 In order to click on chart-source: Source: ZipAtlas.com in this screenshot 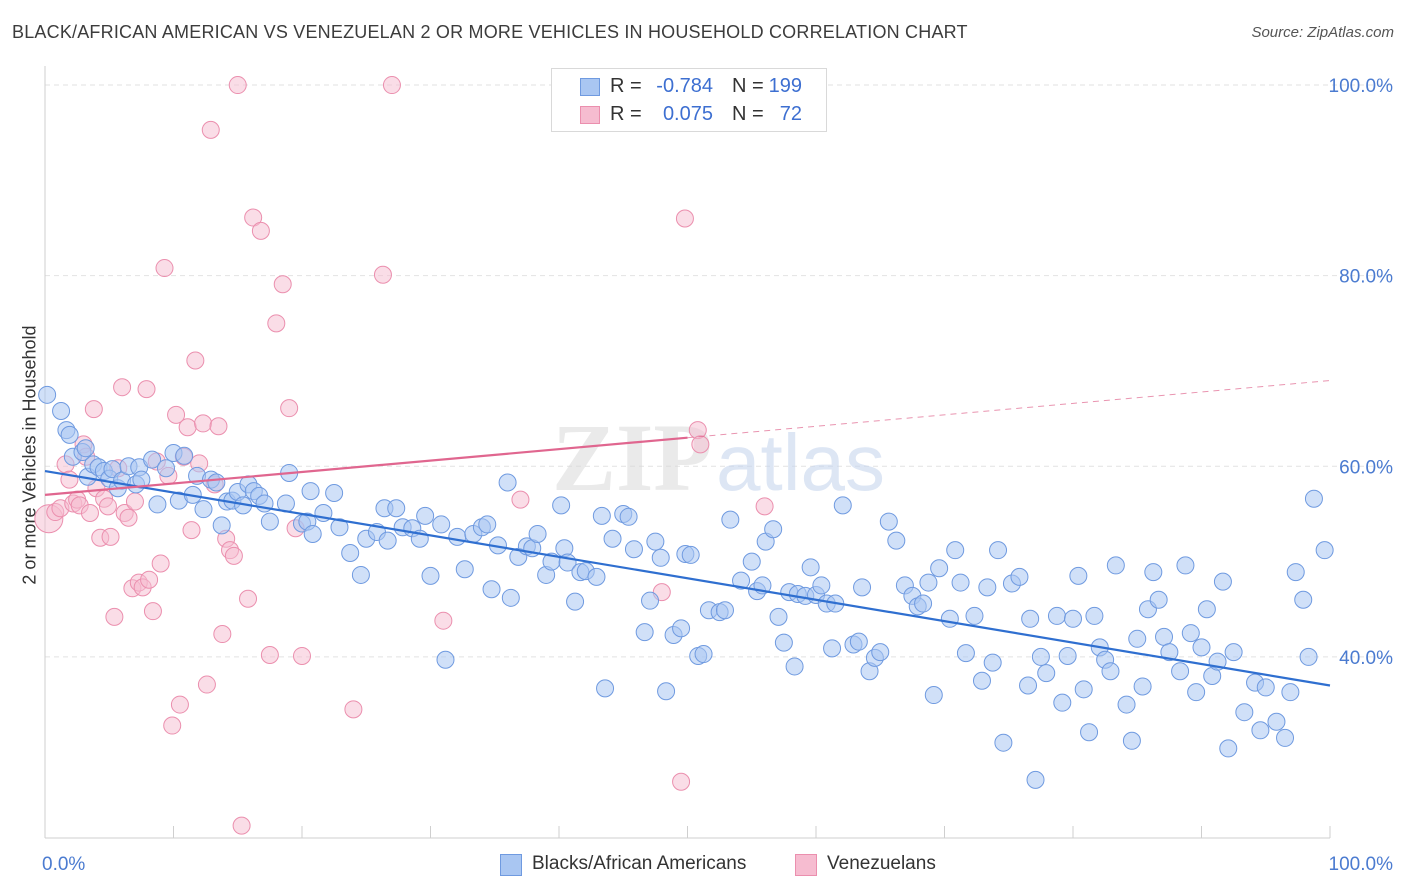, I will do `click(1322, 32)`.